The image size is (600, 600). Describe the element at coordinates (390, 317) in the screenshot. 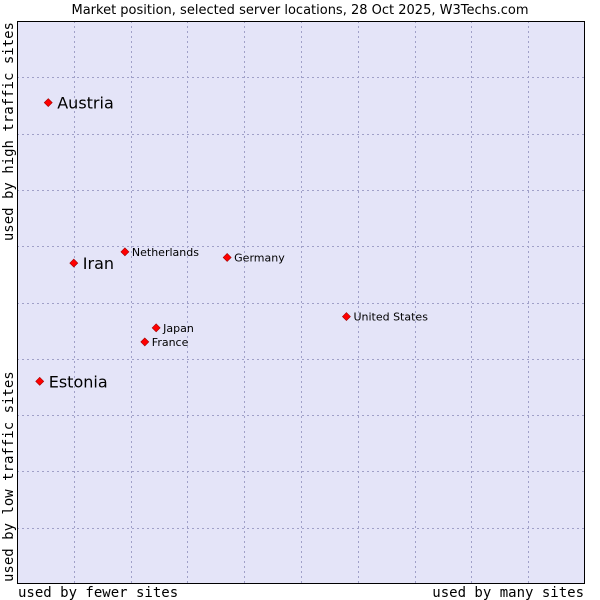

I see `point-label: United States` at that location.